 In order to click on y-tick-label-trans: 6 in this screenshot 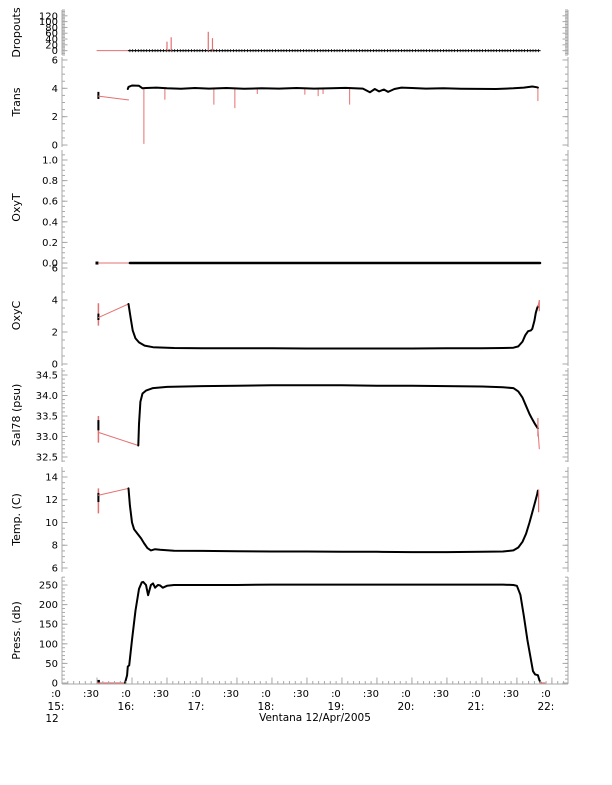, I will do `click(55, 60)`.